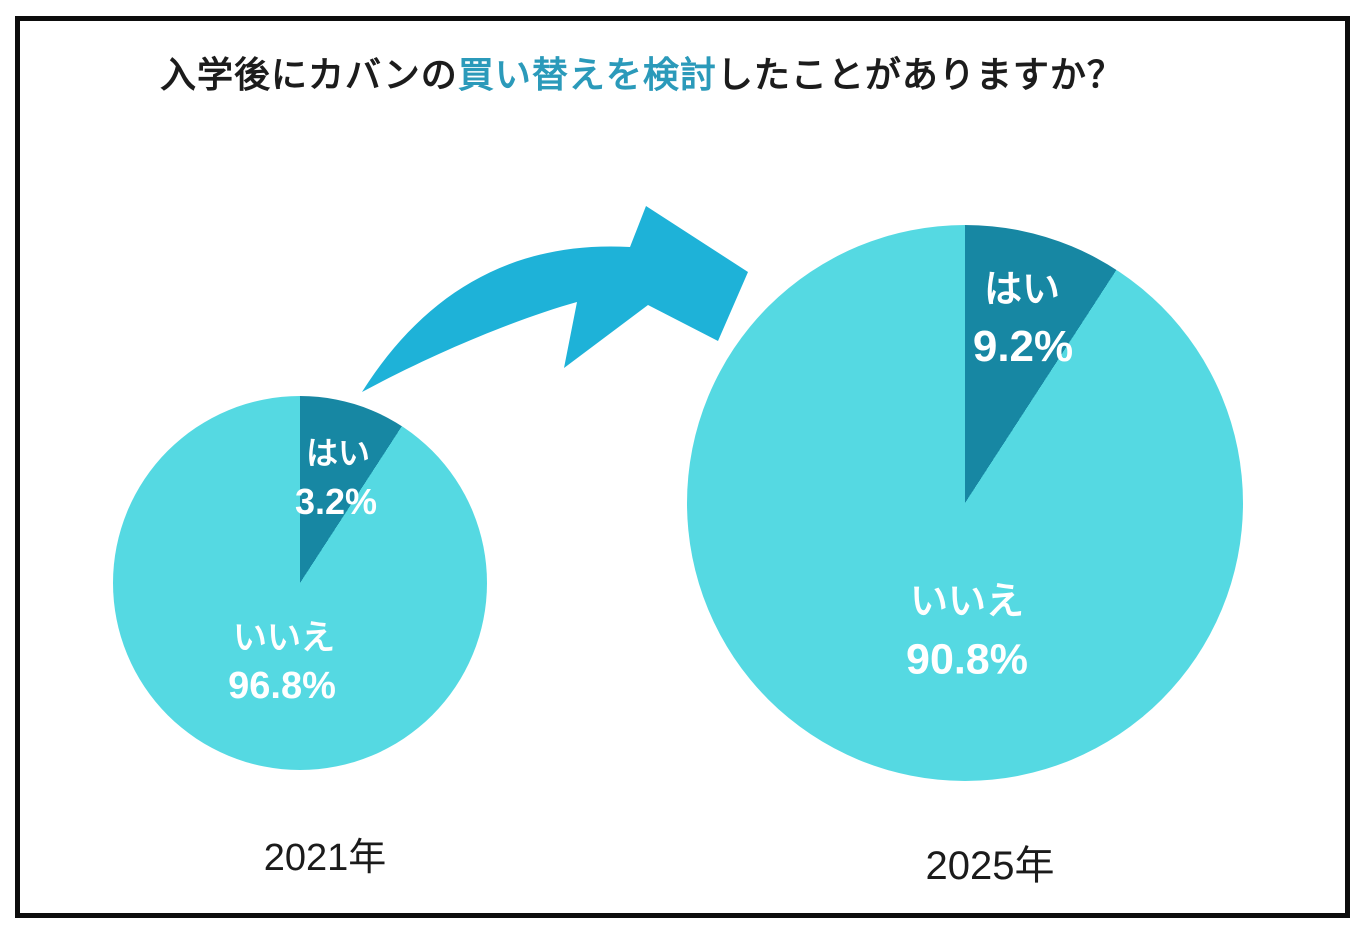  What do you see at coordinates (1023, 346) in the screenshot?
I see `pie-2025-yes-value: 9.2%` at bounding box center [1023, 346].